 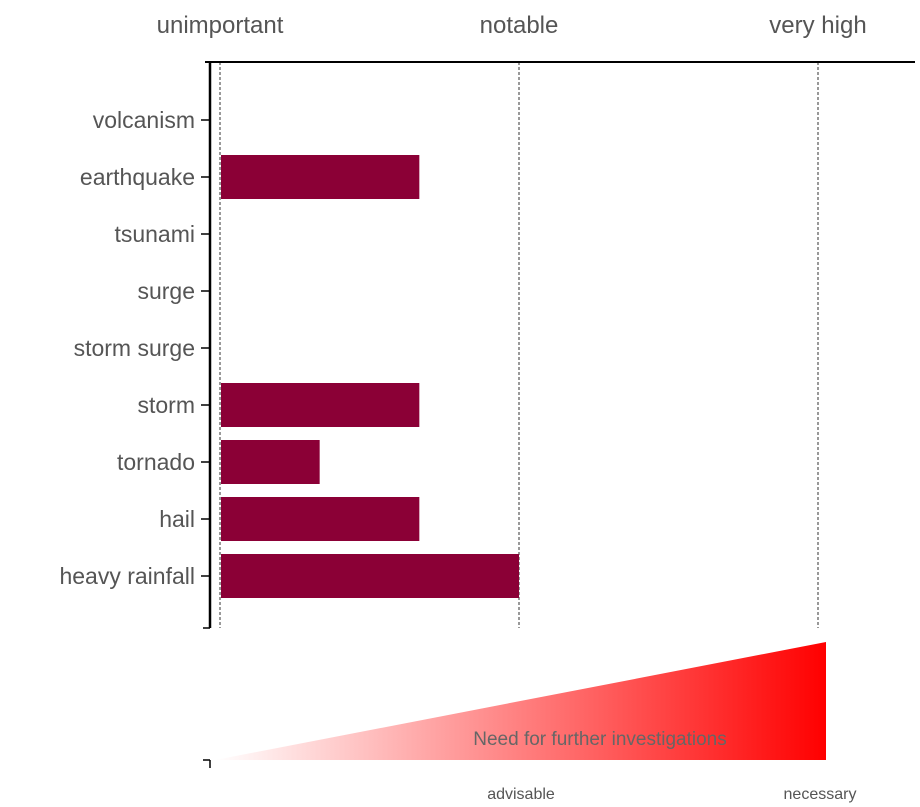 I want to click on category-label: heavy rainfall, so click(x=127, y=576).